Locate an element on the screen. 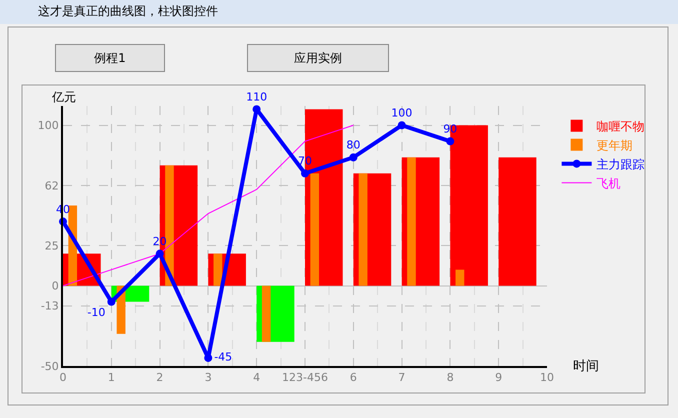  data-label: -10 is located at coordinates (96, 313).